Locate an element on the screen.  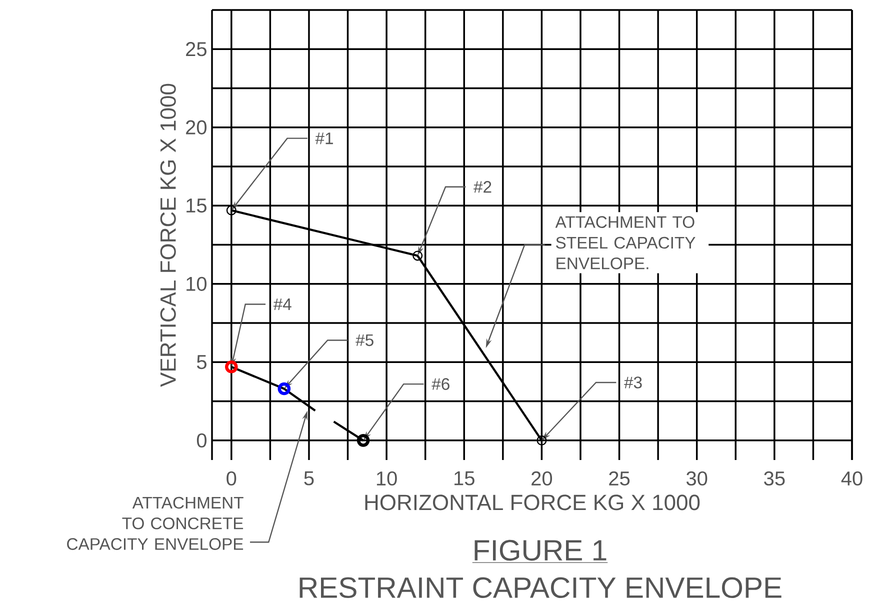
y-tick-label: 10 is located at coordinates (196, 283).